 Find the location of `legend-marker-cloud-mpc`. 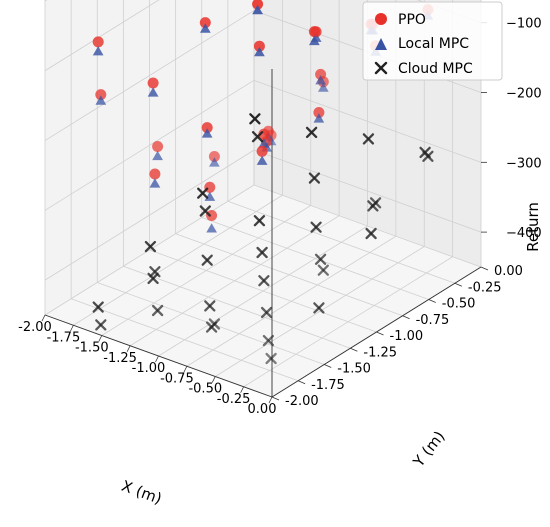

legend-marker-cloud-mpc is located at coordinates (381, 68).